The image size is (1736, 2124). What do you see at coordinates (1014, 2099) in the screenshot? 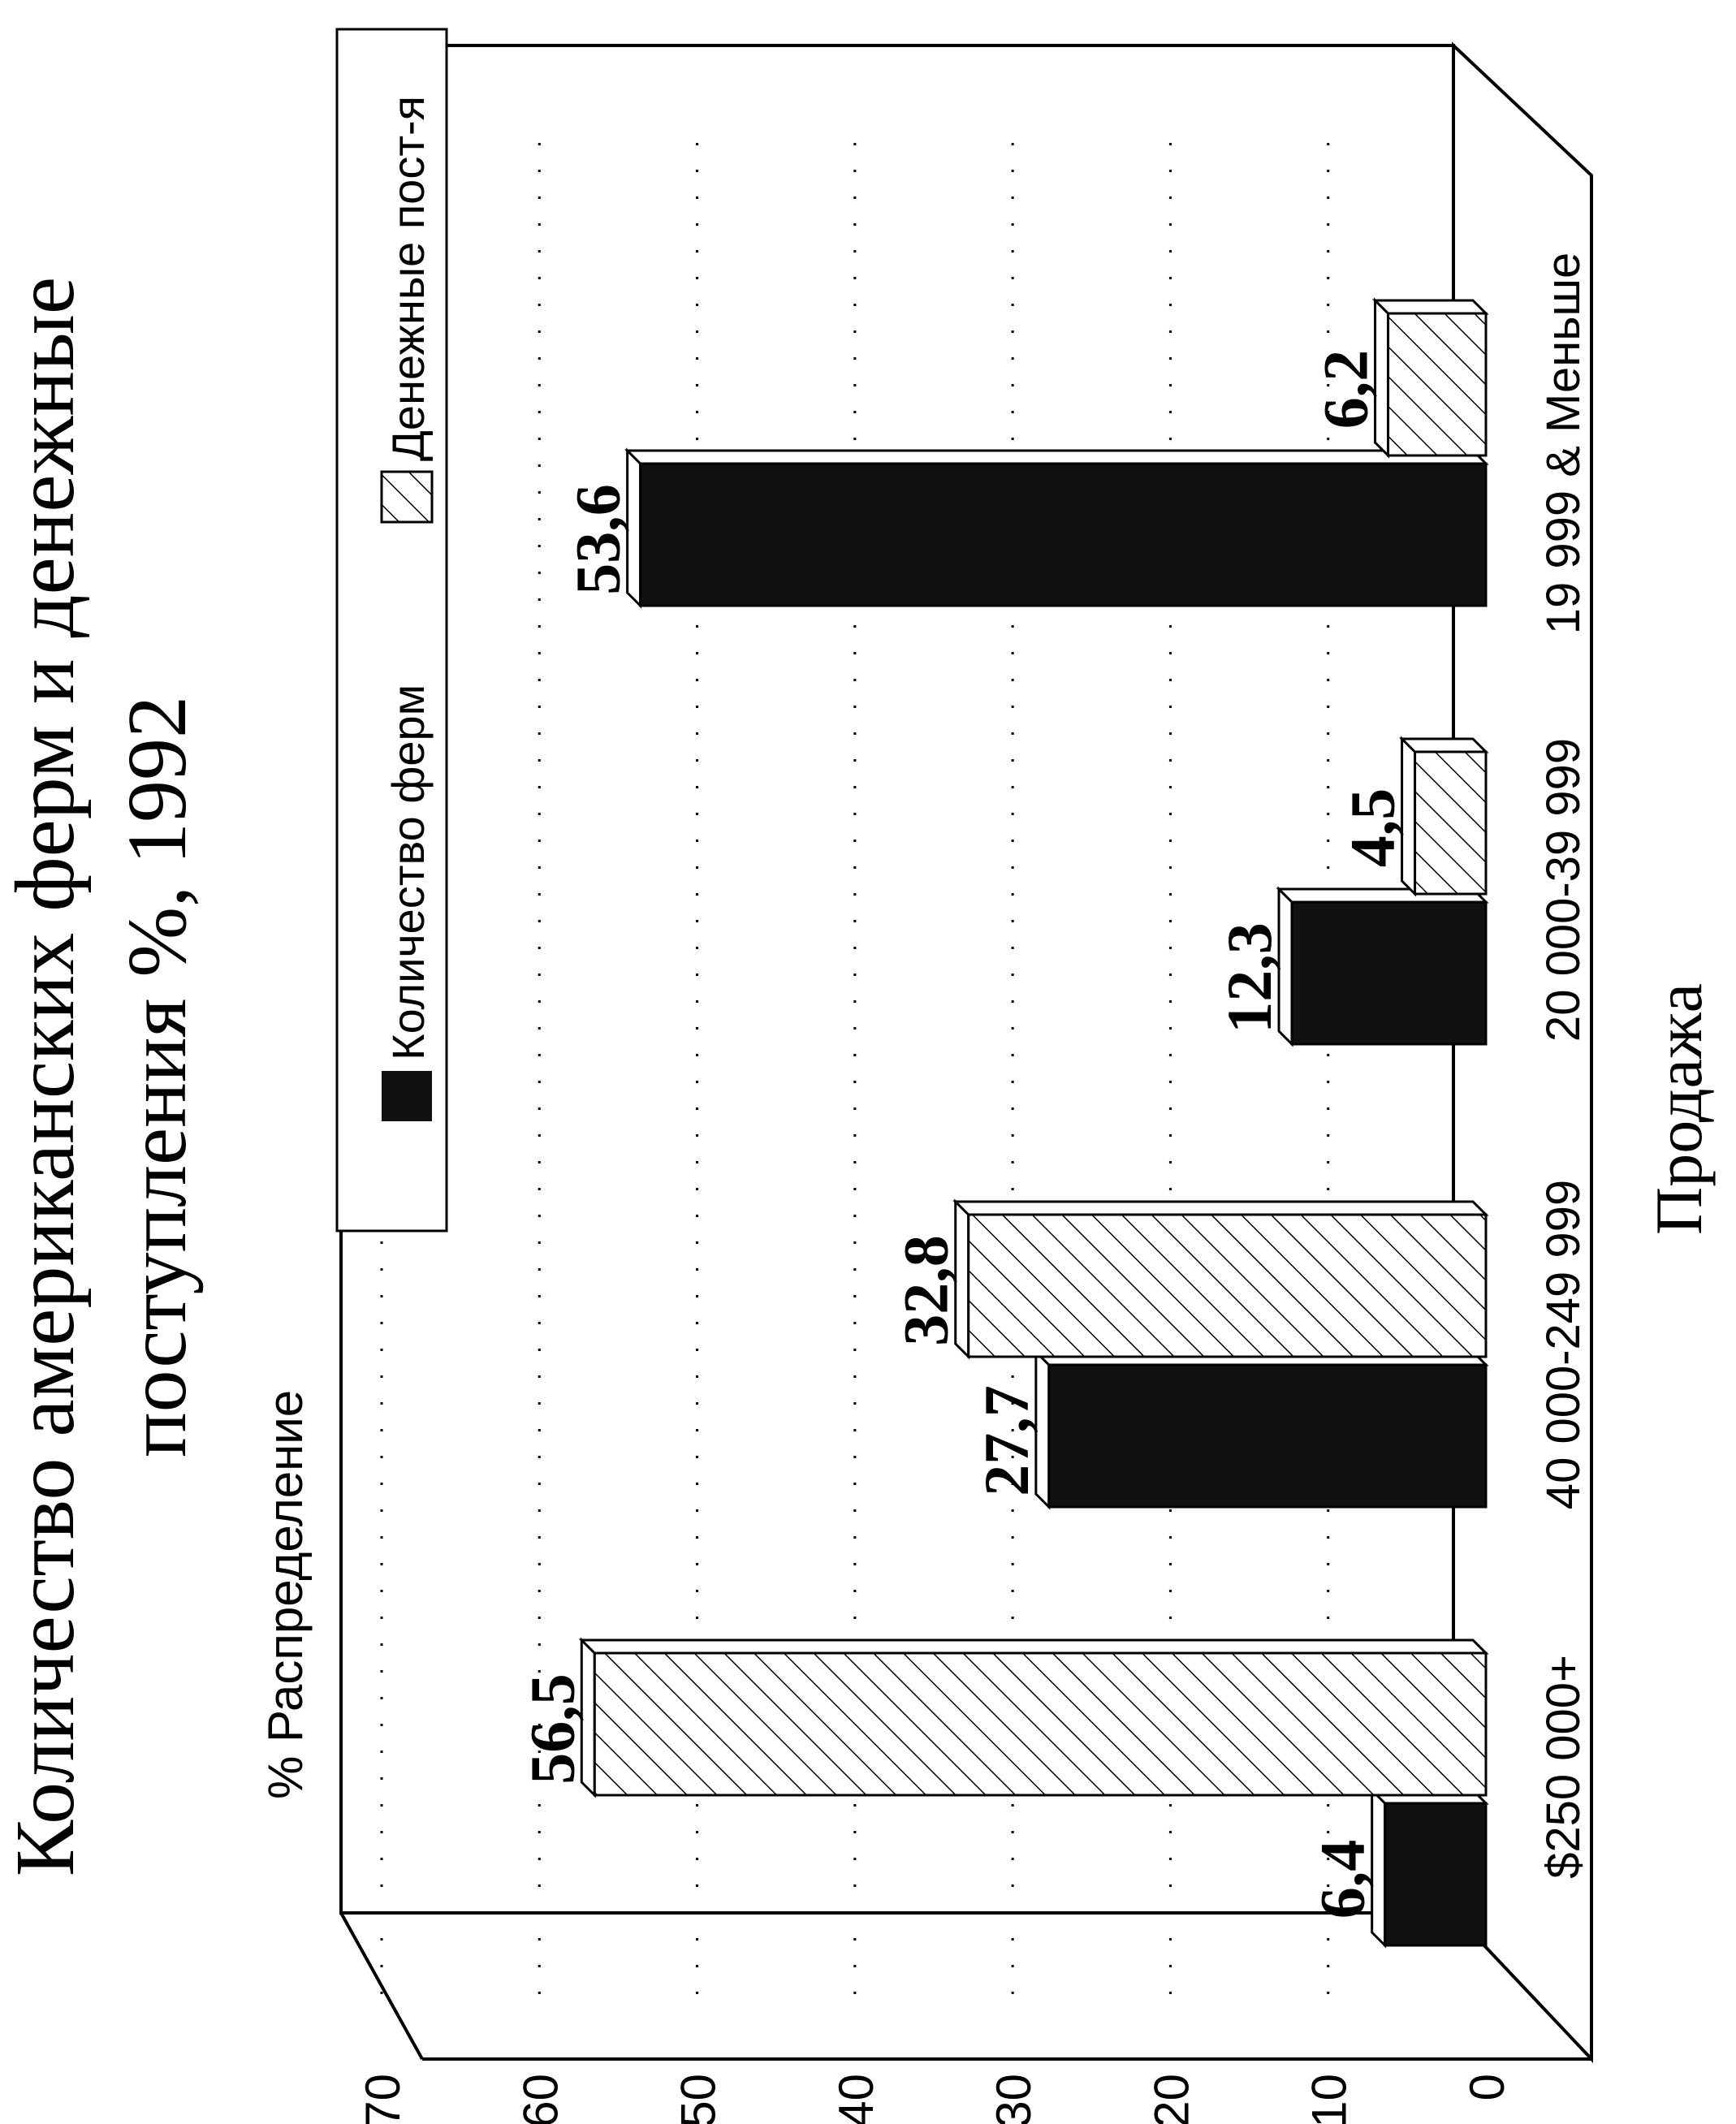
I see `y-tick-label: 30` at bounding box center [1014, 2099].